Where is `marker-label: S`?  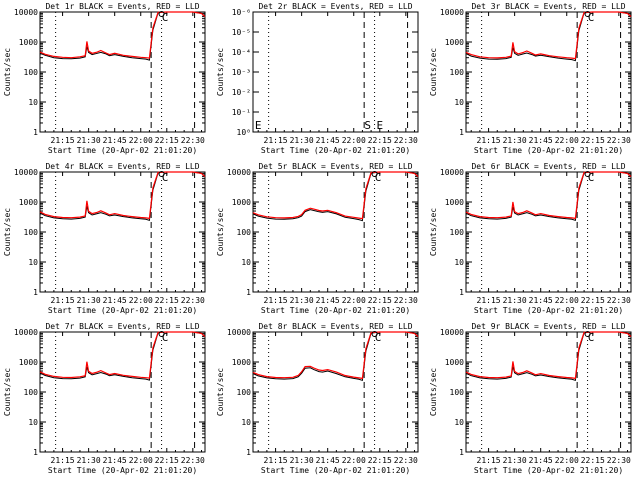
marker-label: S is located at coordinates (367, 125).